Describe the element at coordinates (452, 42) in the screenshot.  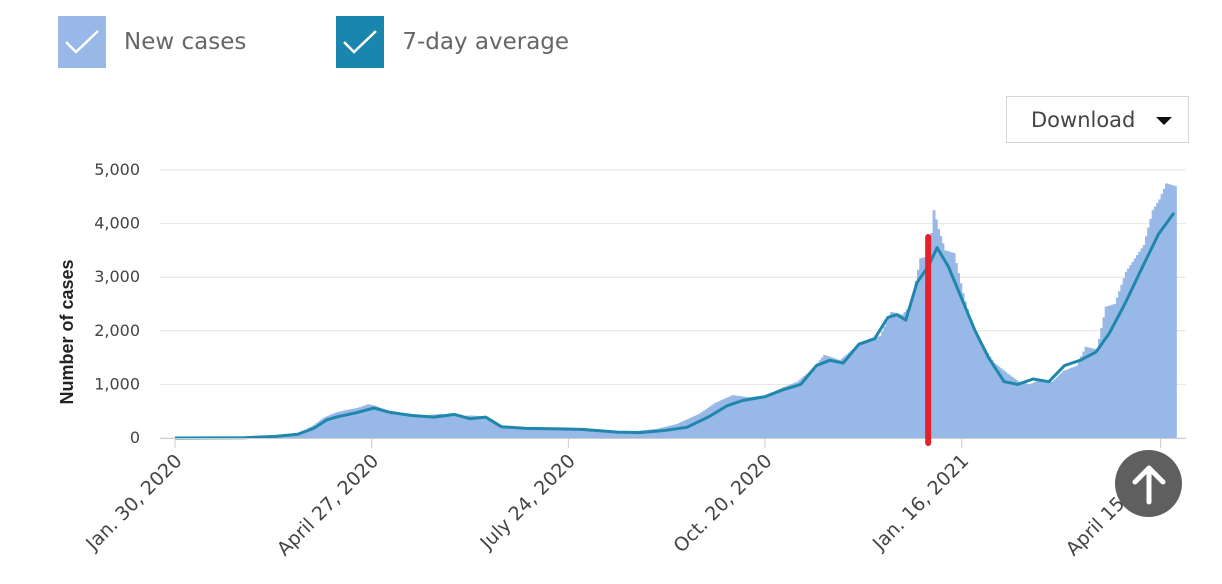
I see `legend-7-day-average: 7-day average` at that location.